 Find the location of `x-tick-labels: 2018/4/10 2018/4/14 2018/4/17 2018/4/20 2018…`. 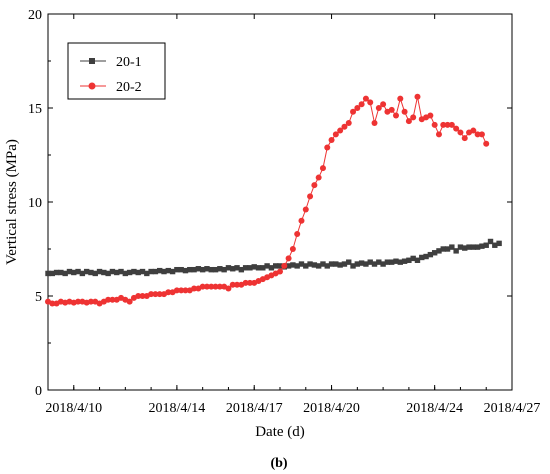

x-tick-labels: 2018/4/10 2018/4/14 2018/4/17 2018/4/20 2018… is located at coordinates (292, 408).